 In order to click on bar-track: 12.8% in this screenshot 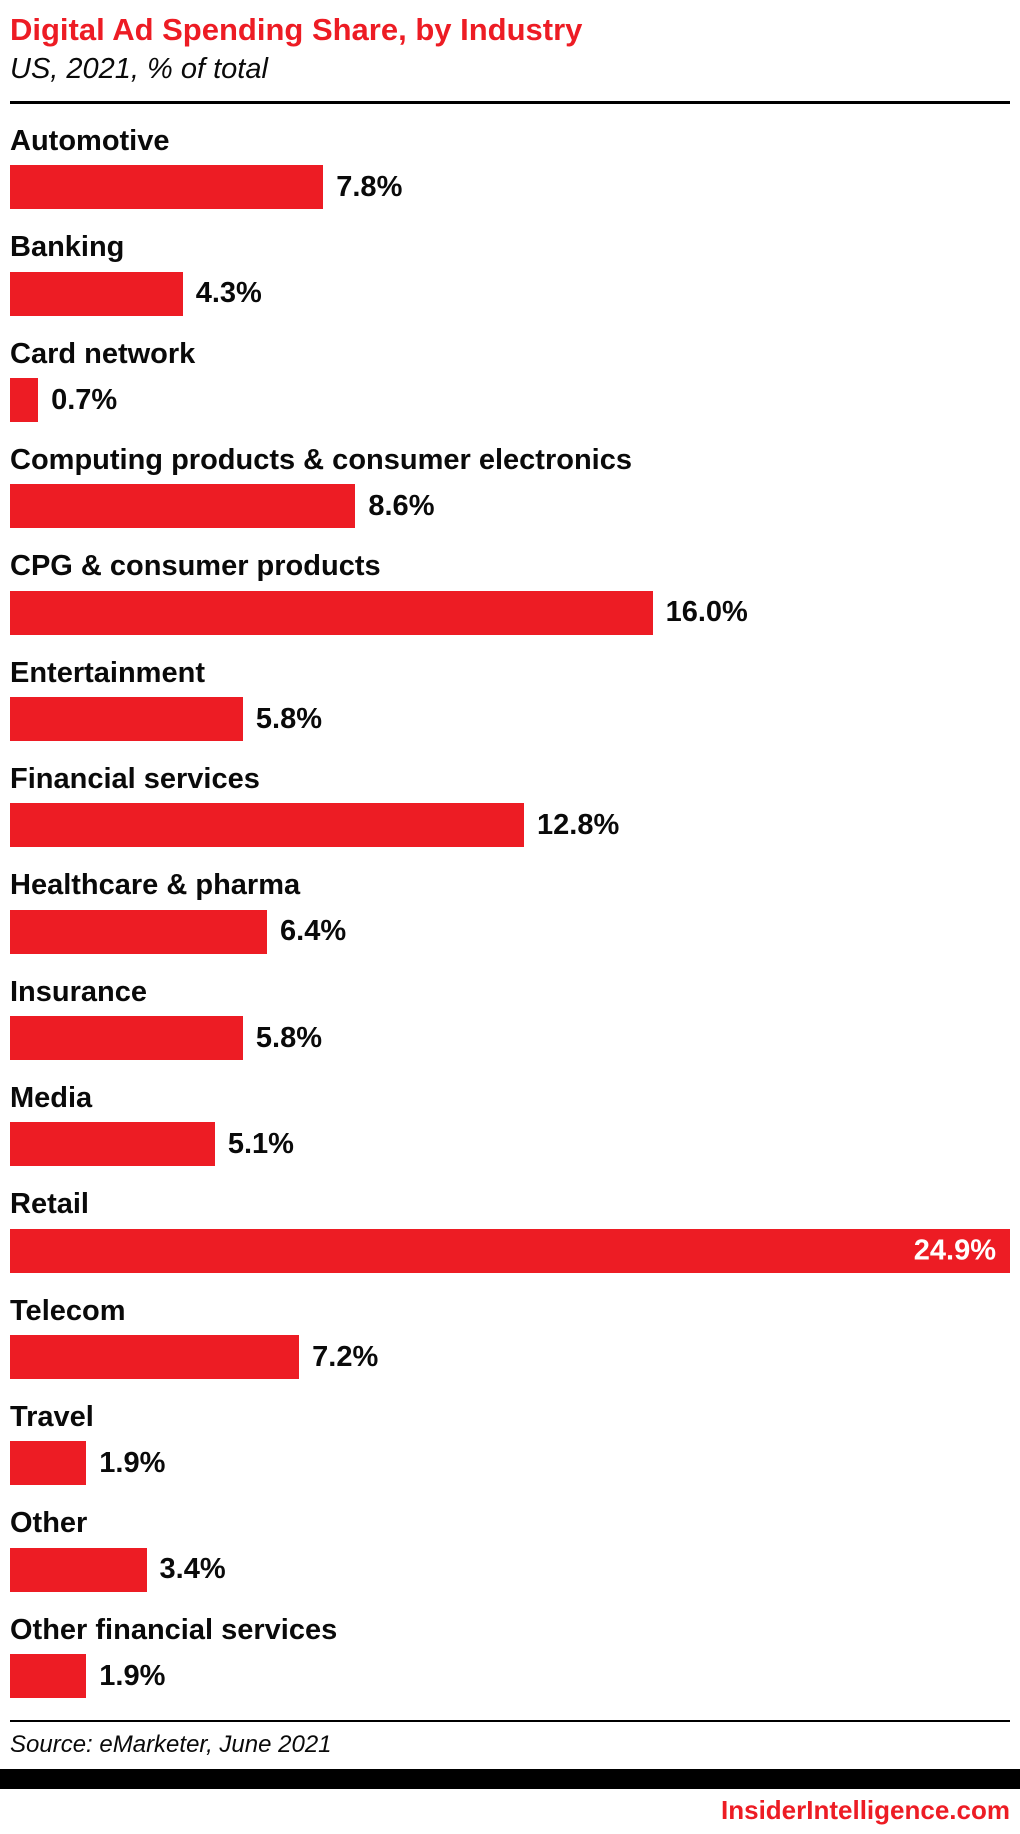, I will do `click(510, 825)`.